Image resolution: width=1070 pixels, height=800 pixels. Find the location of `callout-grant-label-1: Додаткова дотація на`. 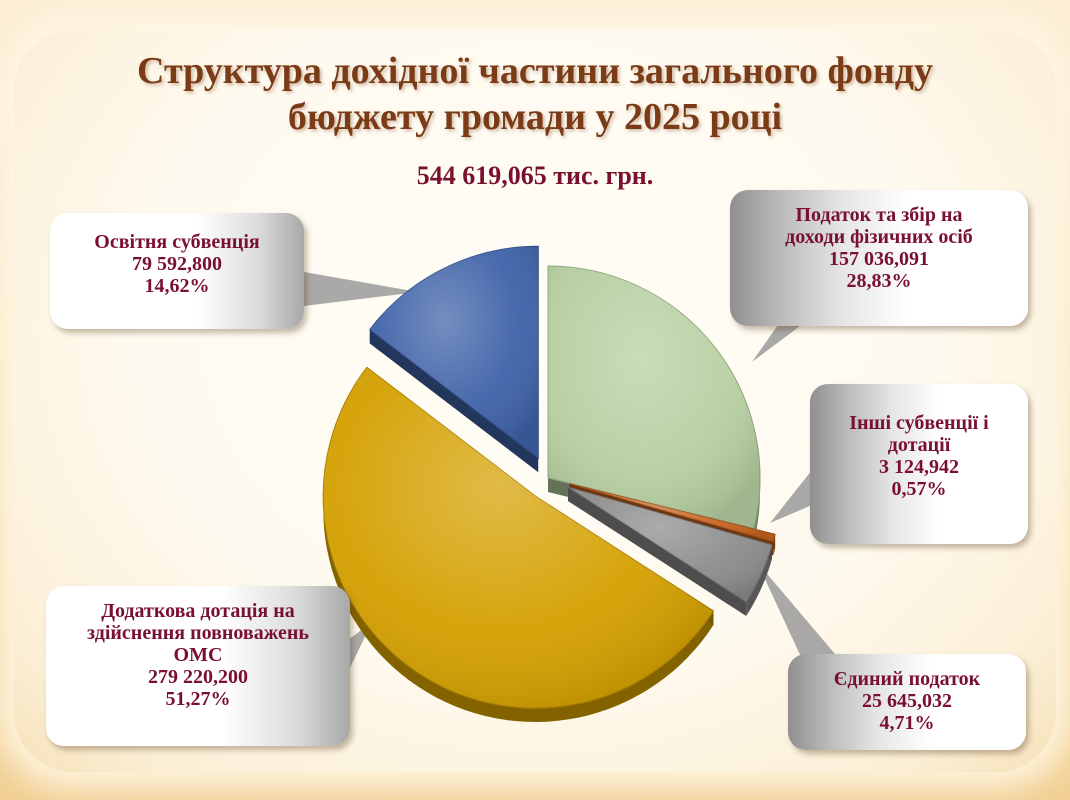

callout-grant-label-1: Додаткова дотація на is located at coordinates (198, 611).